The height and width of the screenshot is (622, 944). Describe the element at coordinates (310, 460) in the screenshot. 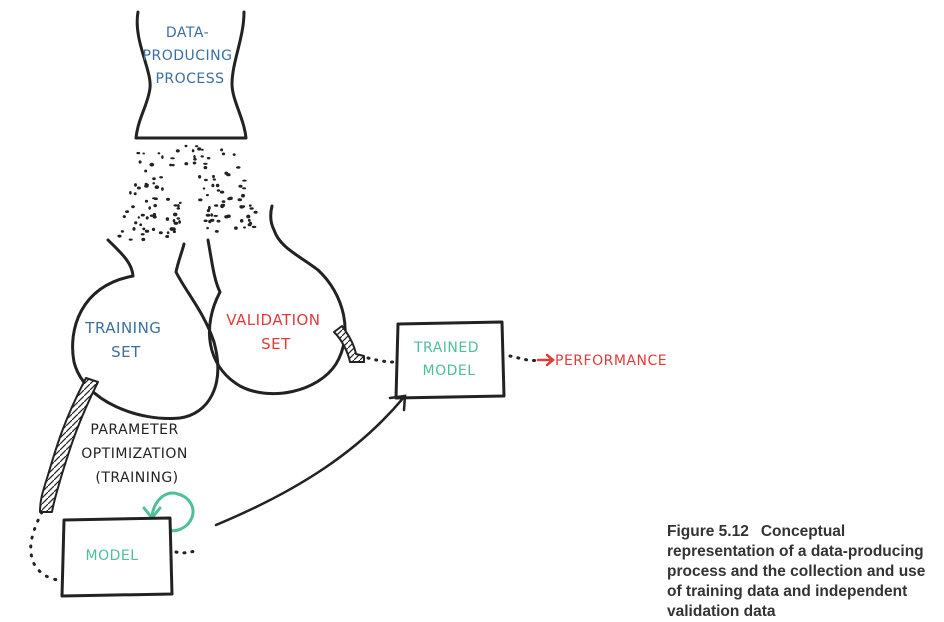

I see `model-to-trained-model-arrow` at that location.